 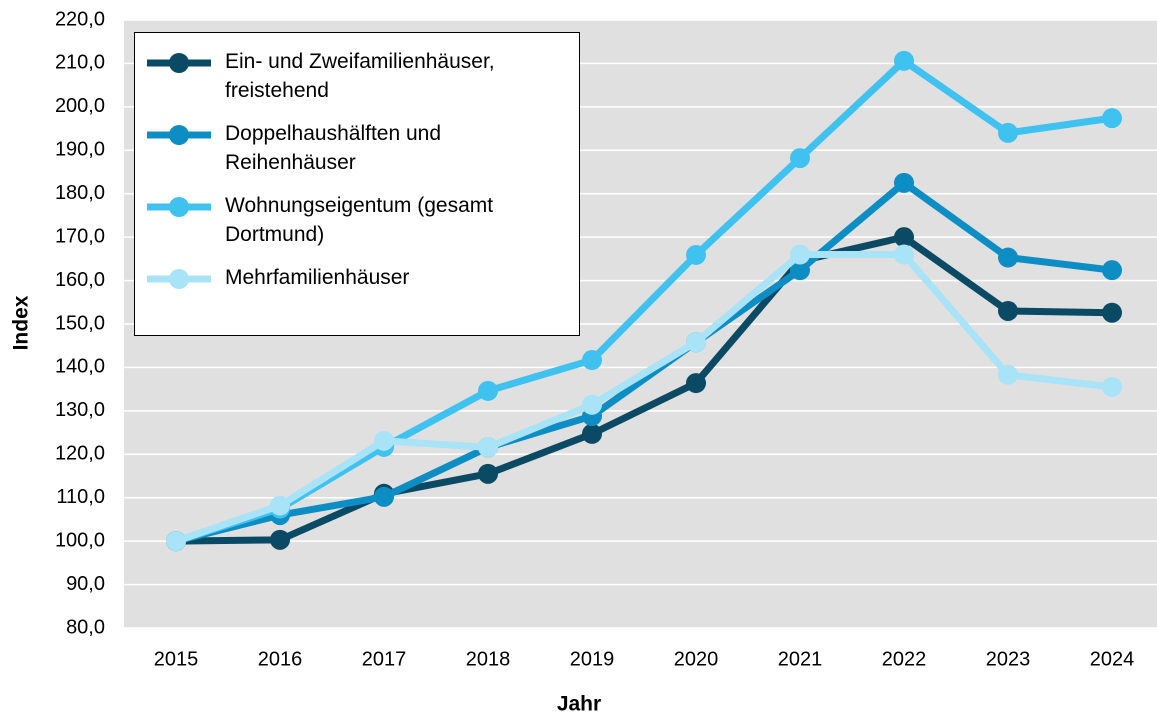 What do you see at coordinates (488, 659) in the screenshot?
I see `x-tick-label: 2018` at bounding box center [488, 659].